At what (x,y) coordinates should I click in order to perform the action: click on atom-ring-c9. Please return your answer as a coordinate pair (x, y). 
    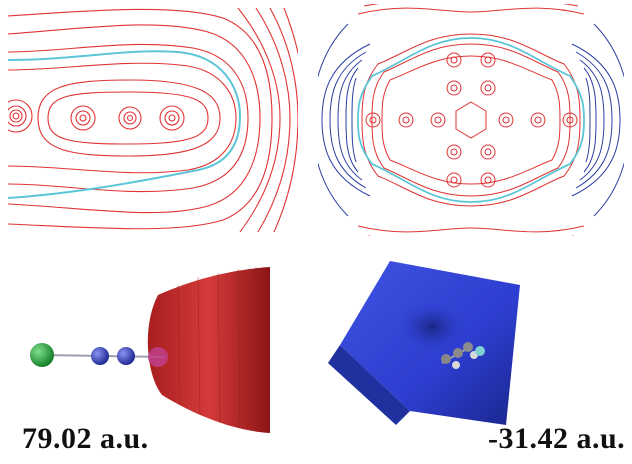
    Looking at the image, I should click on (454, 152).